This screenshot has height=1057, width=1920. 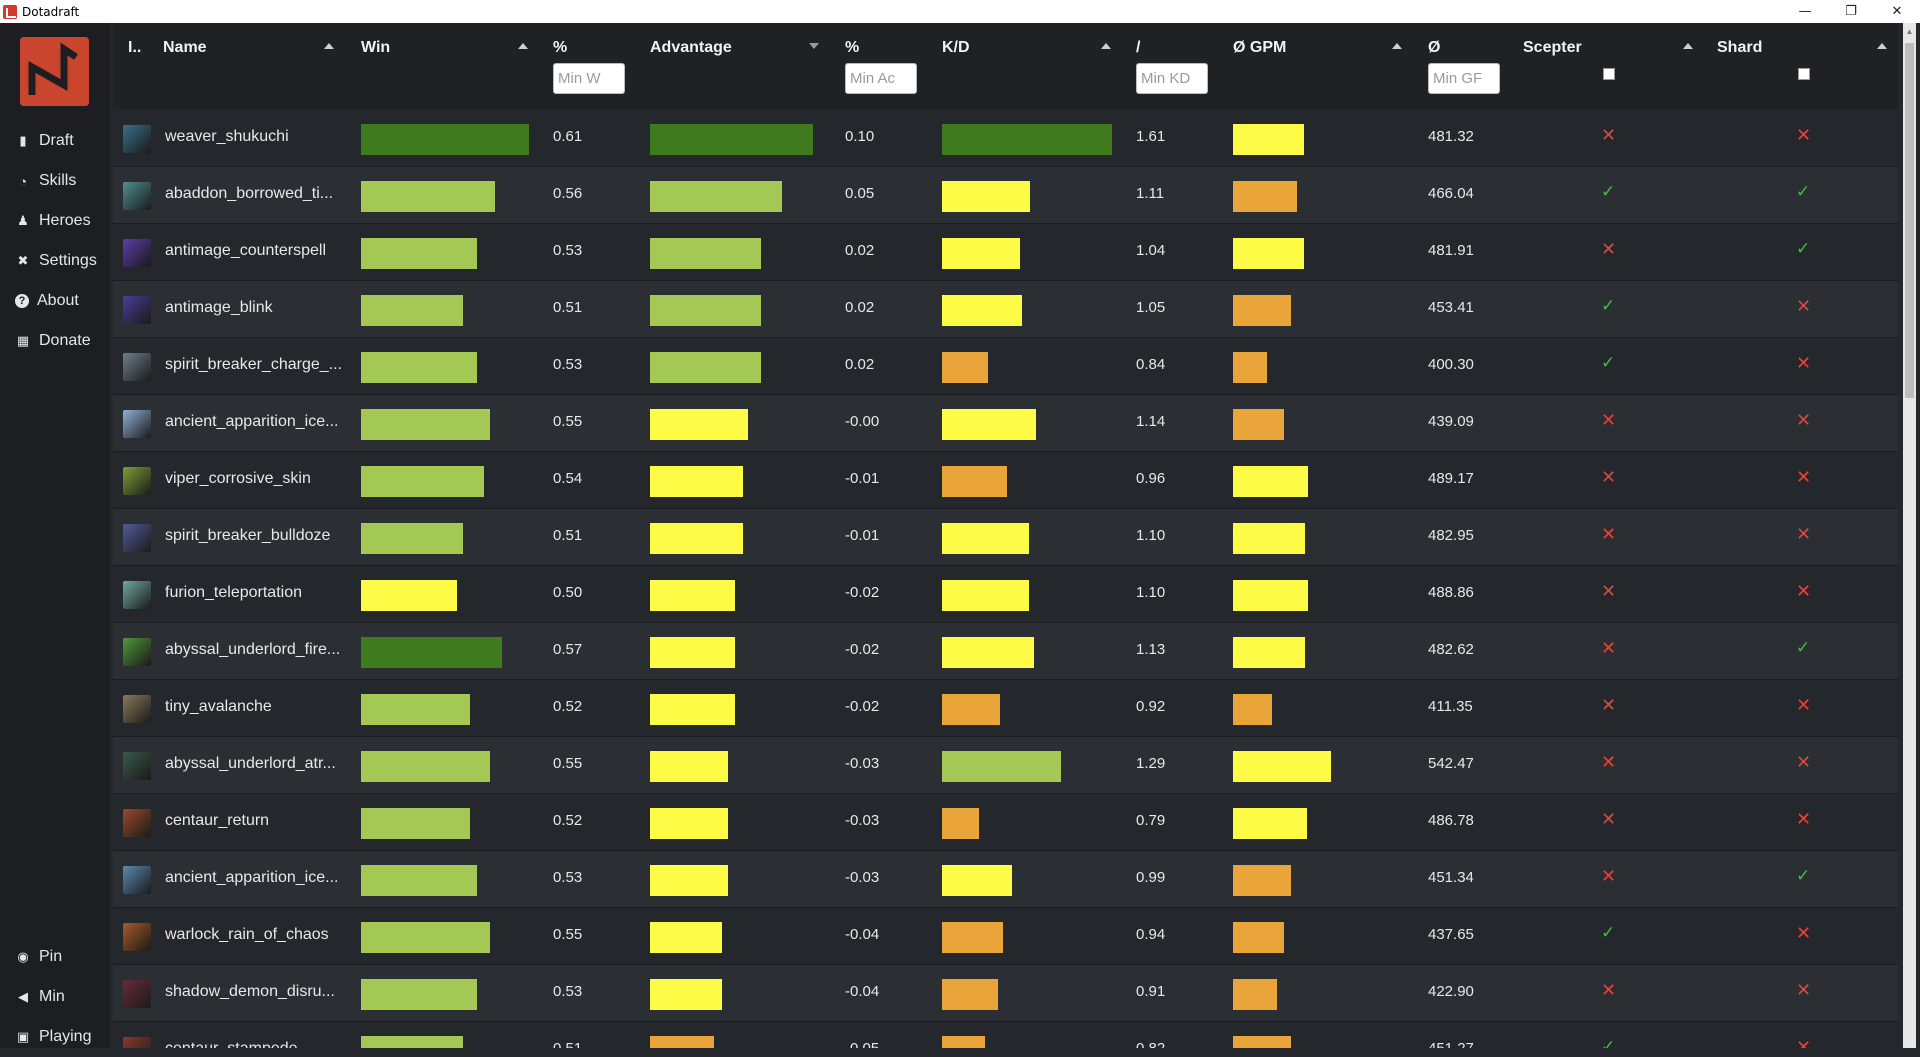 I want to click on nav-item-pin: ◉ Pin, so click(x=55, y=957).